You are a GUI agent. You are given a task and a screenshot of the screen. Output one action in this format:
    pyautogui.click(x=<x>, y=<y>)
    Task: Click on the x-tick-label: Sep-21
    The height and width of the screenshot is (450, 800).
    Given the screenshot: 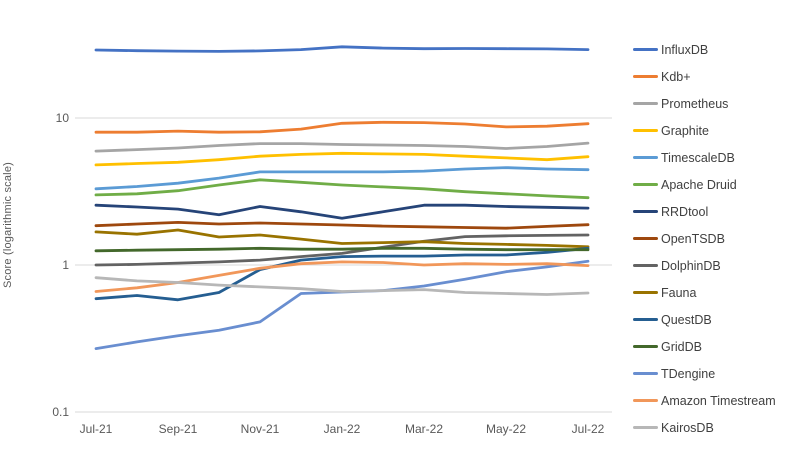 What is the action you would take?
    pyautogui.click(x=178, y=429)
    